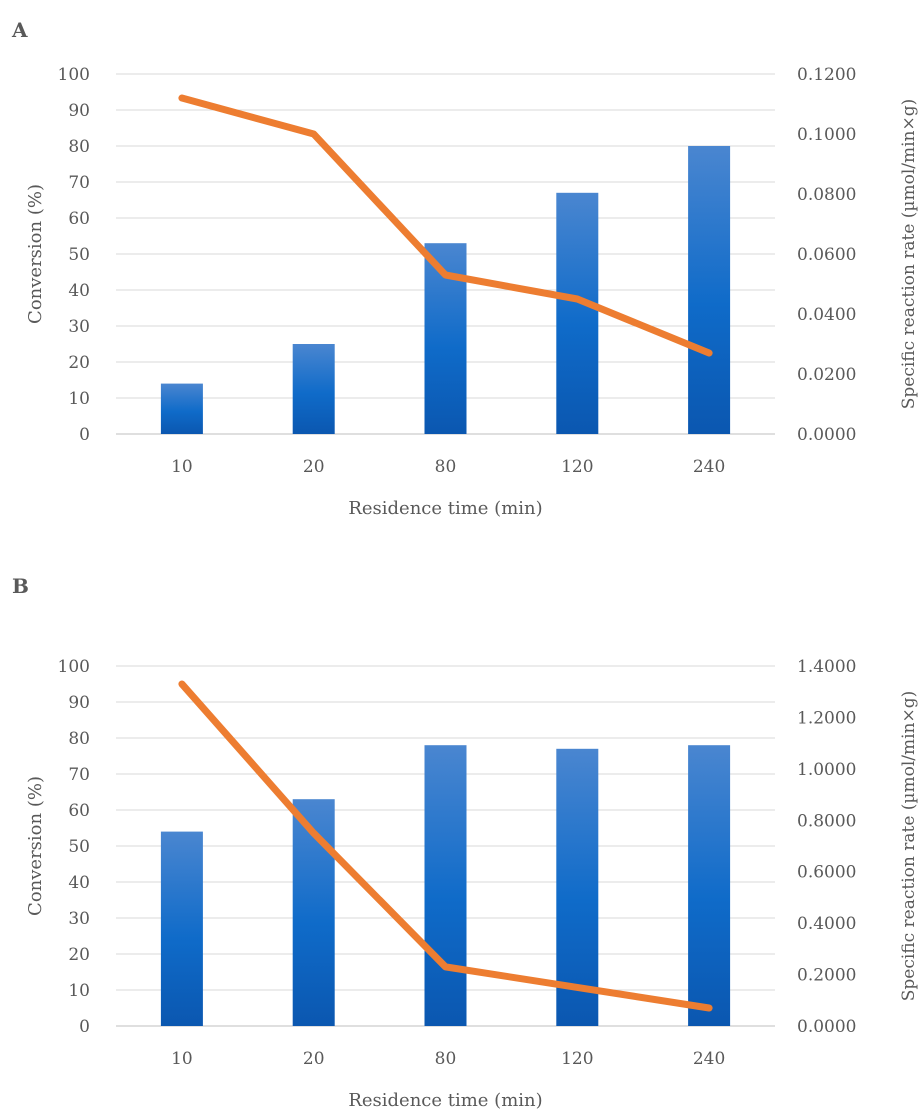  Describe the element at coordinates (826, 255) in the screenshot. I see `y2-tick-label: 0.0600` at that location.